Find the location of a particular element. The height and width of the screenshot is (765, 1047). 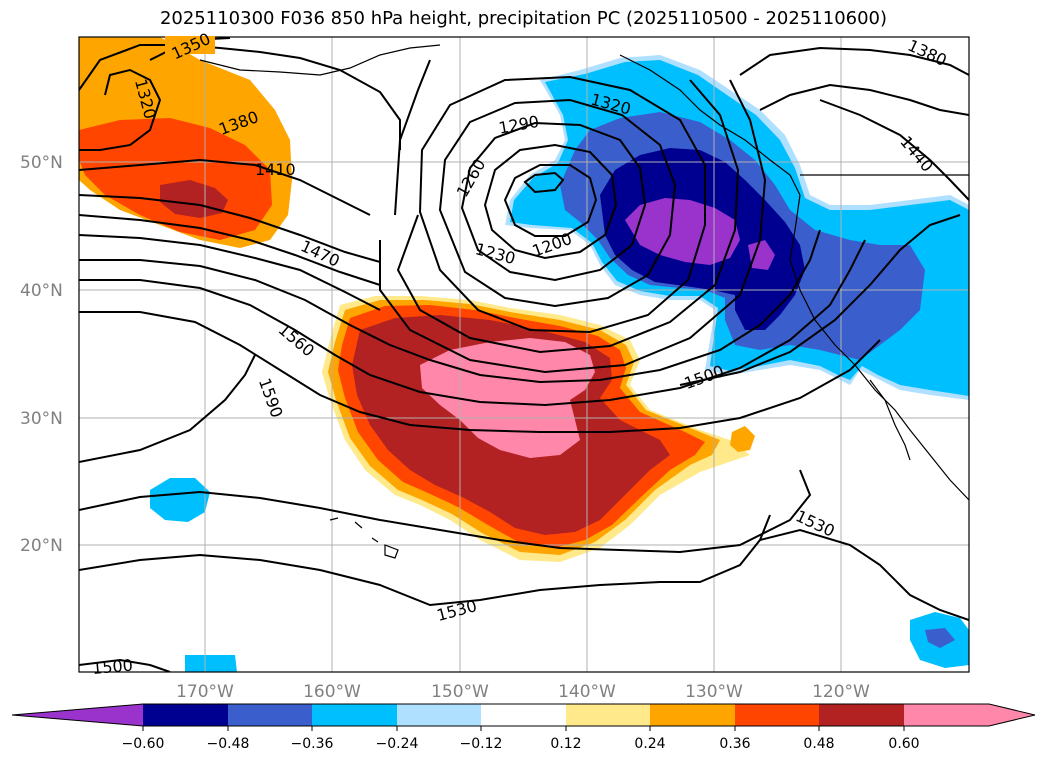

colorbar-tick-label: −0.24 is located at coordinates (397, 744).